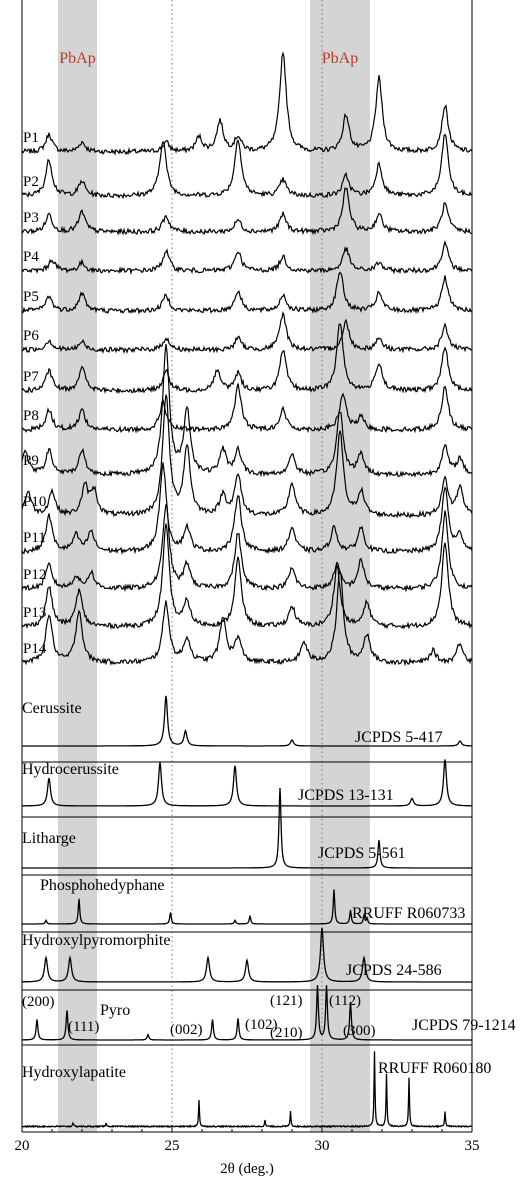 Image resolution: width=524 pixels, height=1180 pixels. Describe the element at coordinates (408, 913) in the screenshot. I see `reference-source: RRUFF R060733` at that location.